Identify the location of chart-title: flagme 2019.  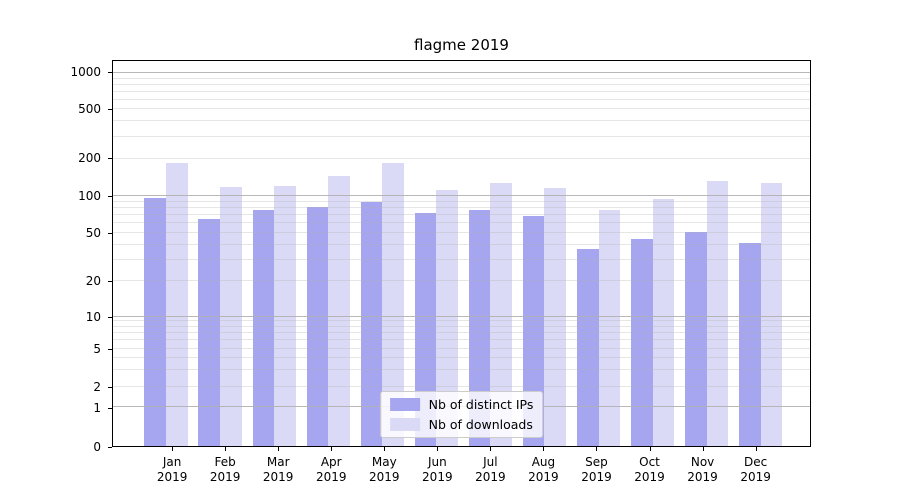
(461, 45).